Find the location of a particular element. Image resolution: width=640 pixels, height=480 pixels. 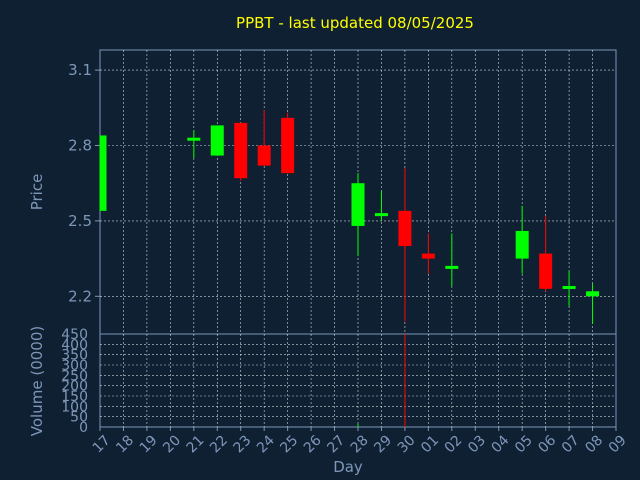

volume-tick-label: 0 is located at coordinates (83, 428).